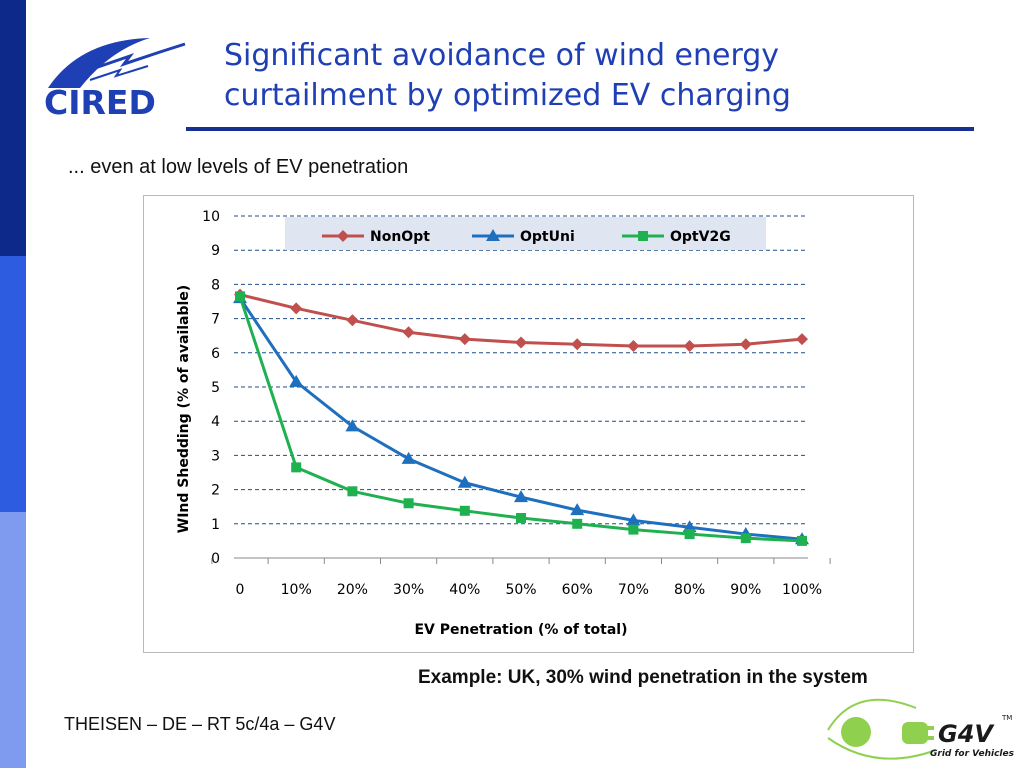 The width and height of the screenshot is (1024, 768). What do you see at coordinates (240, 590) in the screenshot?
I see `x-tick-label: 0` at bounding box center [240, 590].